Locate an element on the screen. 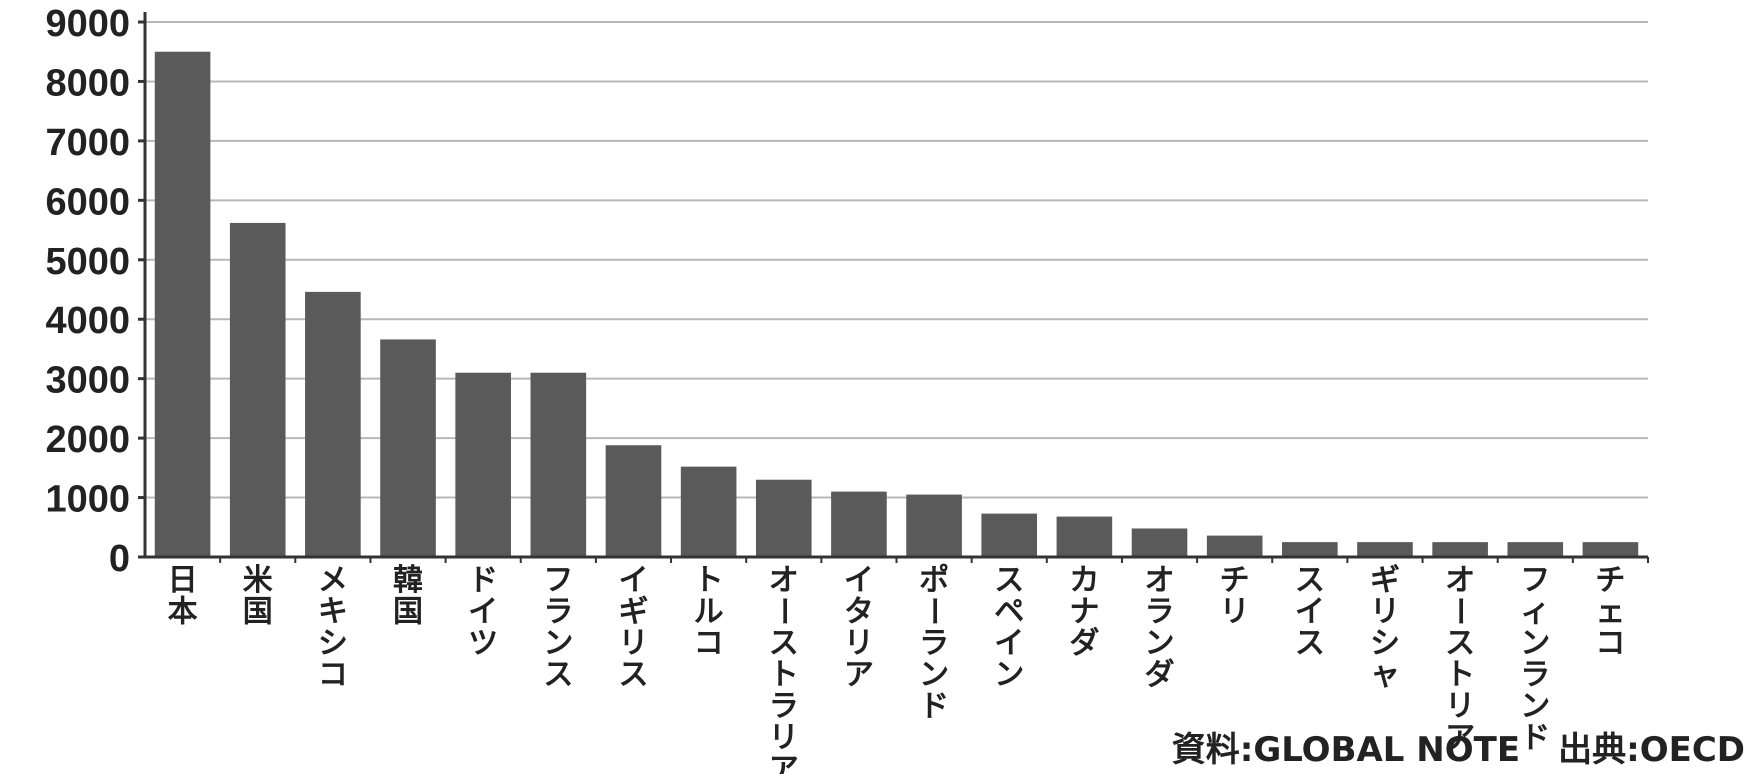 Image resolution: width=1753 pixels, height=774 pixels. y-tick-label: 2000 is located at coordinates (87, 440).